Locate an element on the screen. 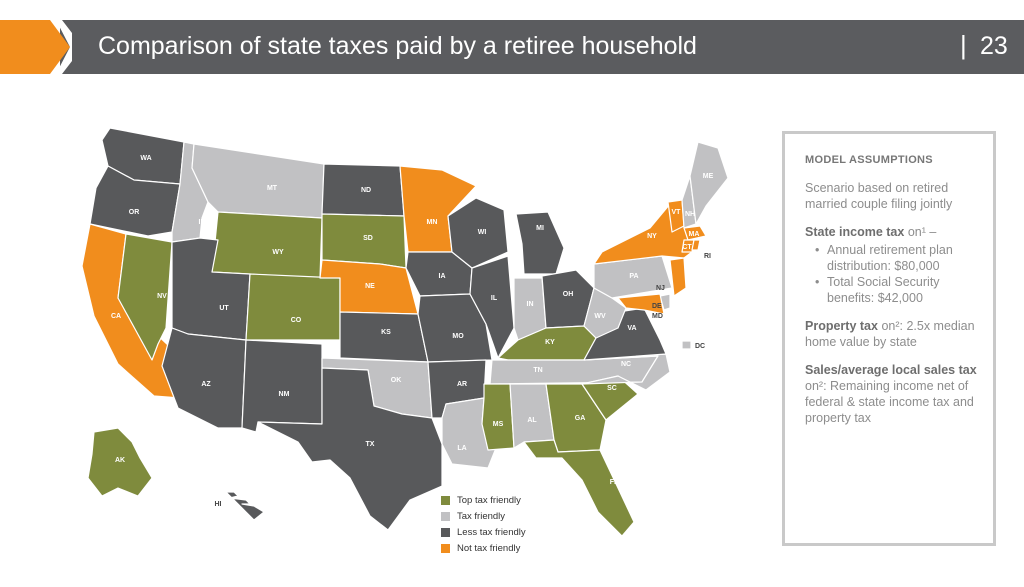 Image resolution: width=1024 pixels, height=587 pixels. legend-item: Less tax friendly is located at coordinates (483, 532).